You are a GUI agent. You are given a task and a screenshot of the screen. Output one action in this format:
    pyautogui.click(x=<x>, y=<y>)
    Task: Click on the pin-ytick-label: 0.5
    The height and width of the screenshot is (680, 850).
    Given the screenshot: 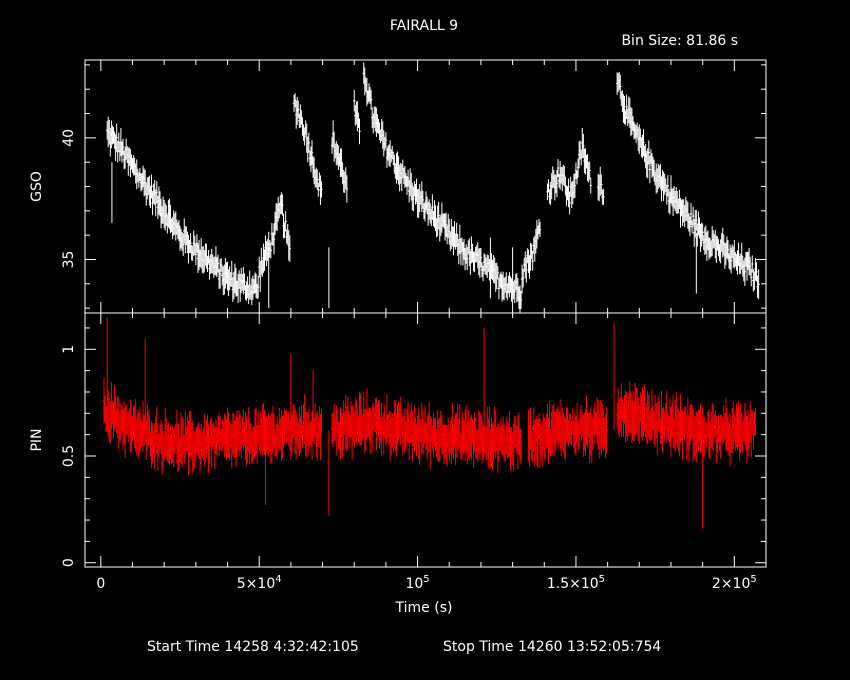 What is the action you would take?
    pyautogui.click(x=69, y=456)
    